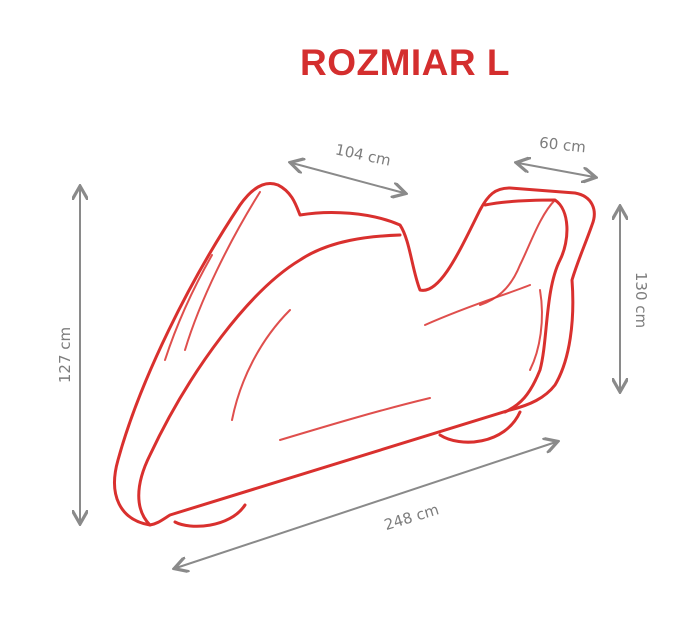 This screenshot has height=627, width=700. Describe the element at coordinates (411, 517) in the screenshot. I see `length-label: 248 cm` at that location.